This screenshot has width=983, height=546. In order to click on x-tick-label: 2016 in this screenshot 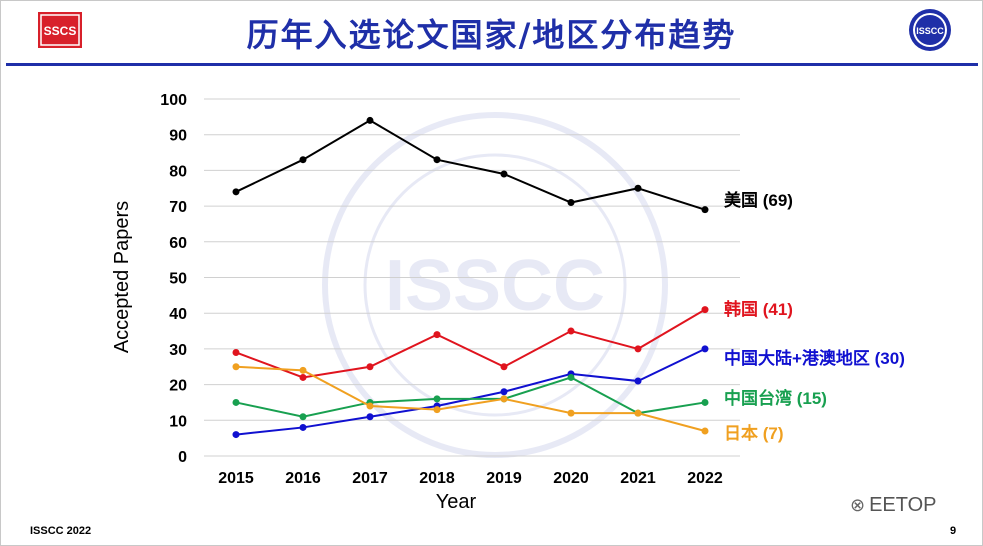, I will do `click(303, 478)`.